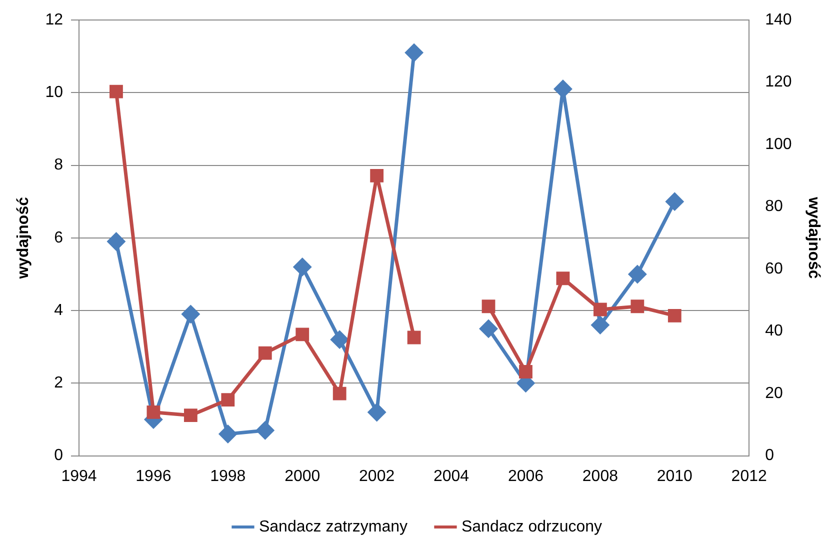 This screenshot has width=837, height=555. What do you see at coordinates (302, 476) in the screenshot?
I see `x-tick-label: 2000` at bounding box center [302, 476].